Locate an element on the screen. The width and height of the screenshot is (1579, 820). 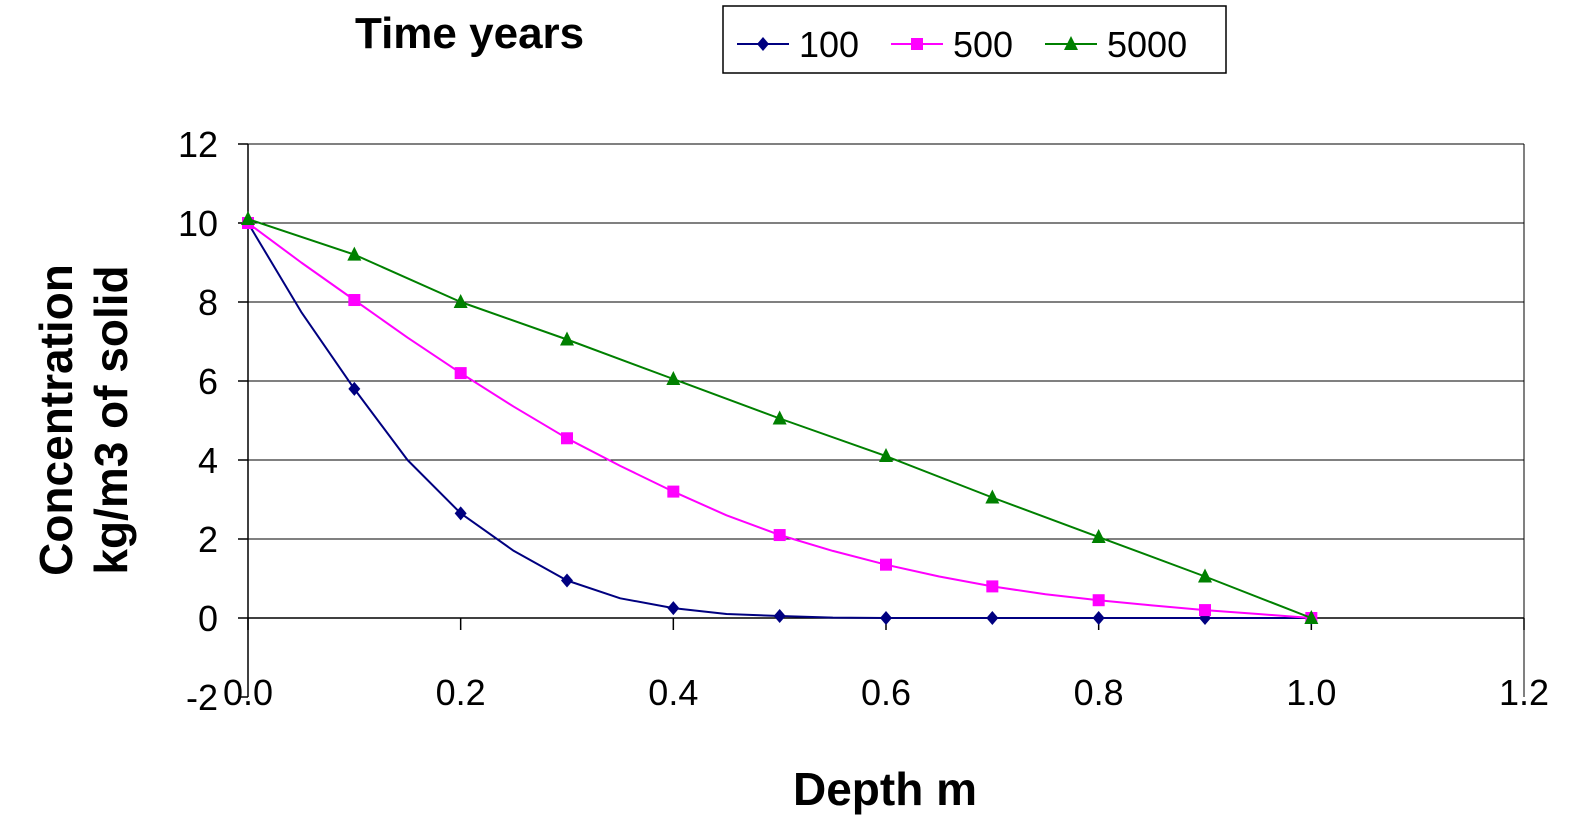
x-tick-label: 0.4 is located at coordinates (673, 692).